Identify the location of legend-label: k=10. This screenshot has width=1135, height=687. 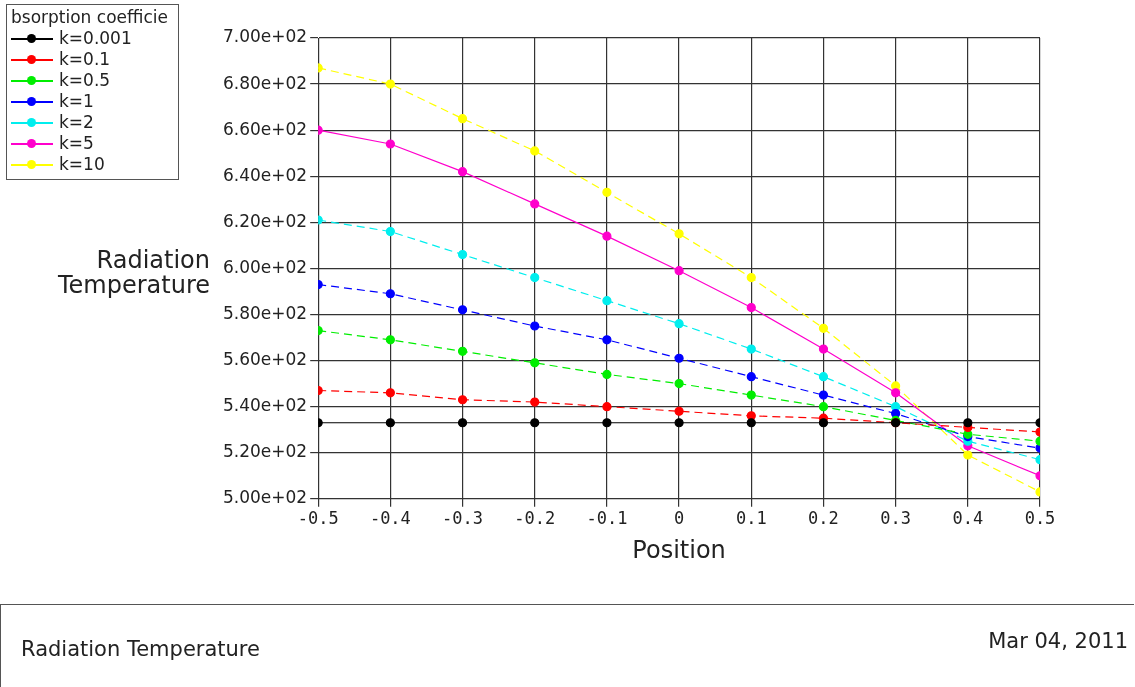
(82, 164).